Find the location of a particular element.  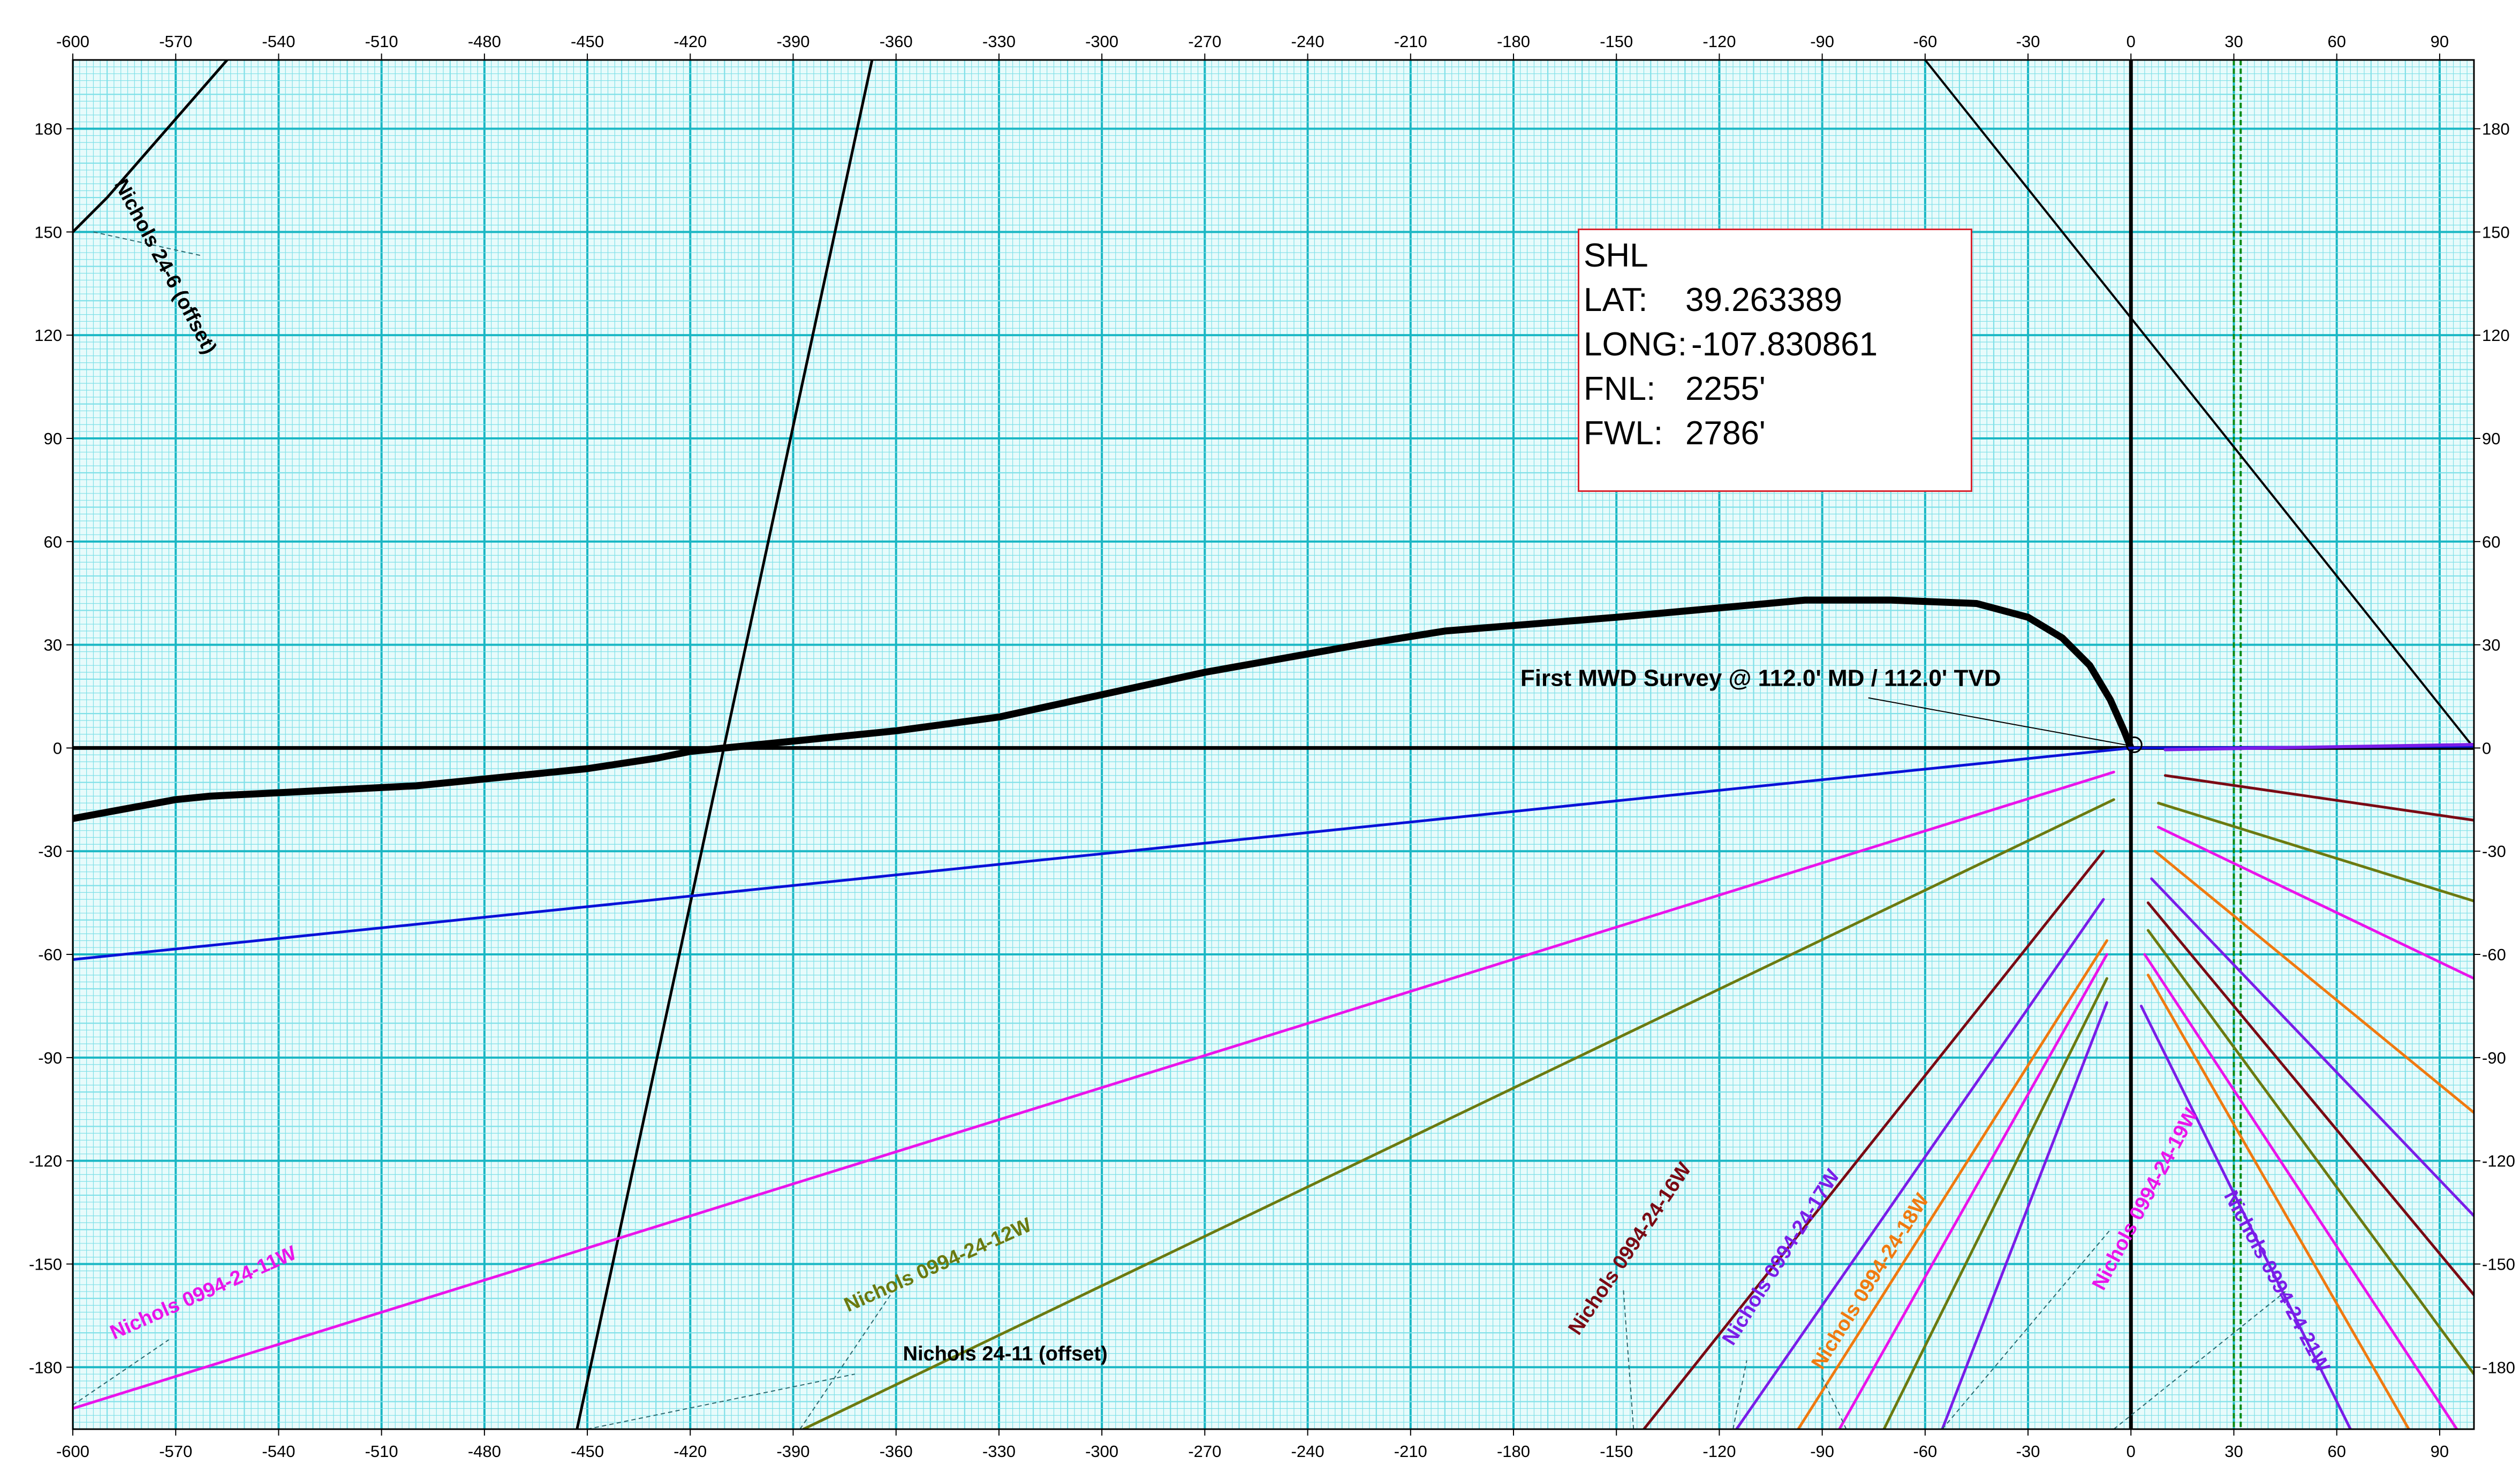

x-tick-label-top: -150 is located at coordinates (1617, 41).